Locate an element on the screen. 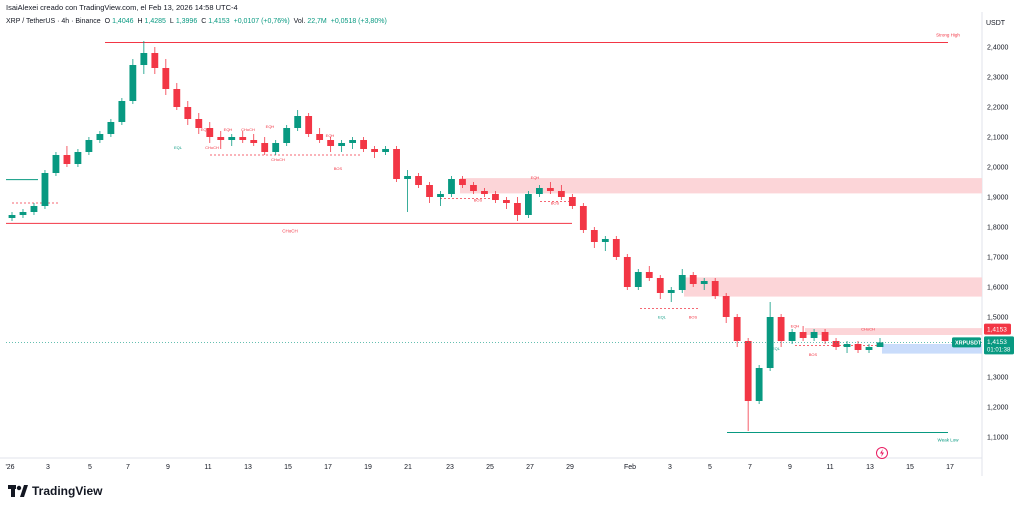 The height and width of the screenshot is (509, 1023). ohlc-low: 1,3996 is located at coordinates (186, 21).